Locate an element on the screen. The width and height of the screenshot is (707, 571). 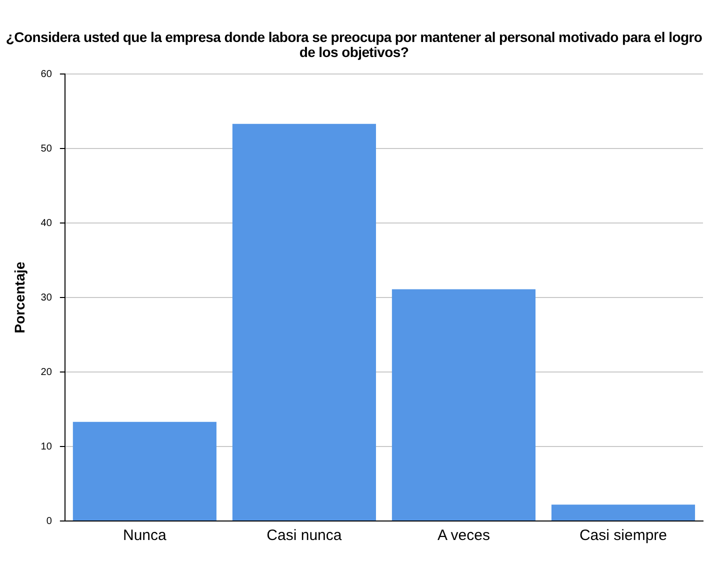
x-tick-label: Casi nunca is located at coordinates (304, 535).